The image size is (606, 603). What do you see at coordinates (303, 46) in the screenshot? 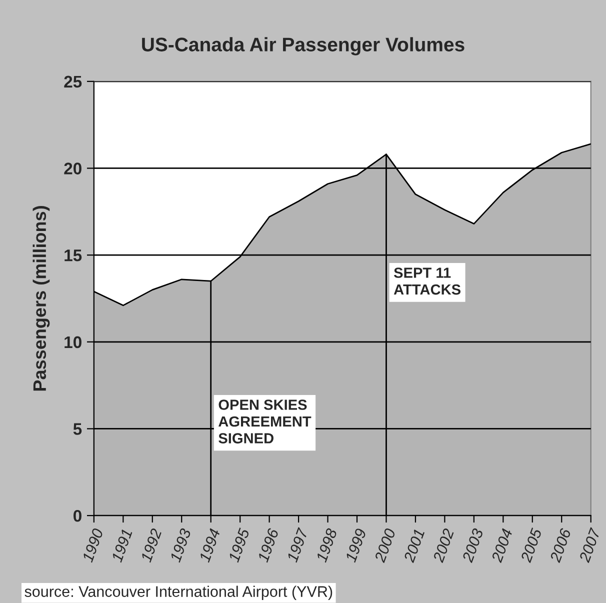
I see `chart-title: US-Canada Air Passenger Volumes` at bounding box center [303, 46].